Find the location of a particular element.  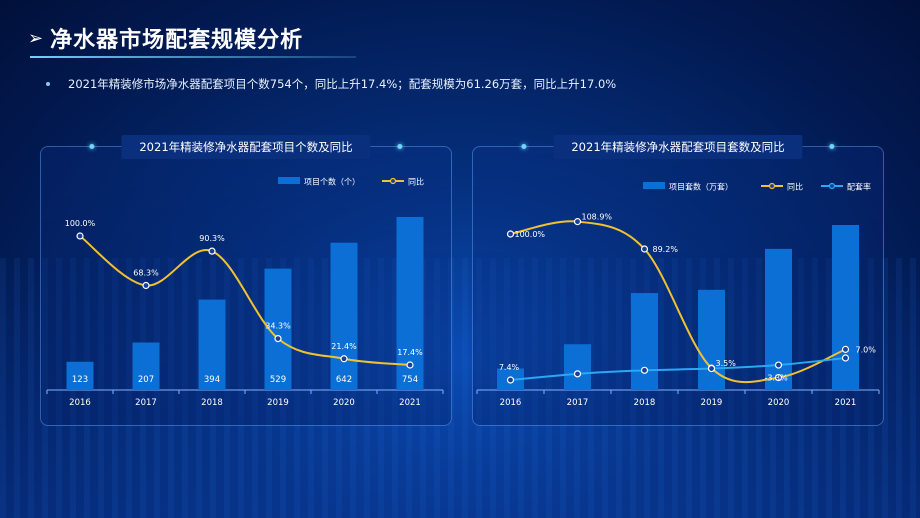

point-配套率-2019 is located at coordinates (711, 368).